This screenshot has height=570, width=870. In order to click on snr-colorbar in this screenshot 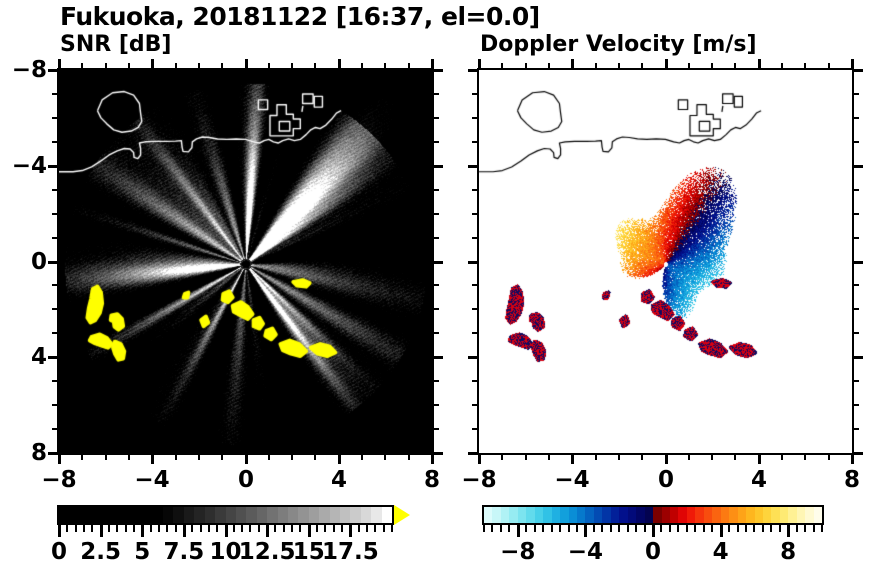, I will do `click(233, 515)`.